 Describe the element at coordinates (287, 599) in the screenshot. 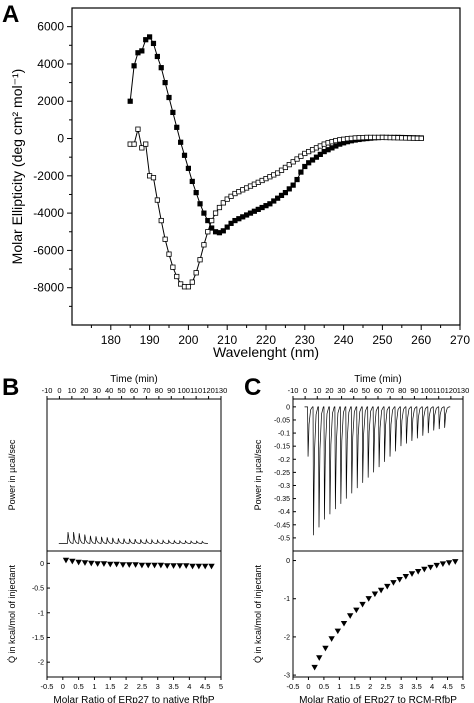

I see `heat-tick-label: -1` at that location.